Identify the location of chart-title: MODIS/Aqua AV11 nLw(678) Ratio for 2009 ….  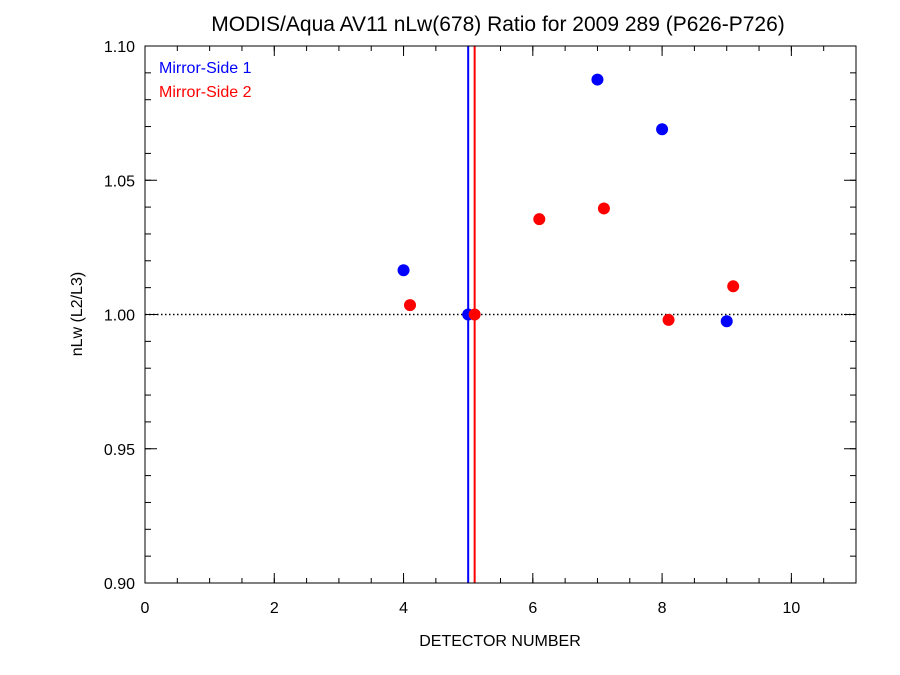
(498, 24).